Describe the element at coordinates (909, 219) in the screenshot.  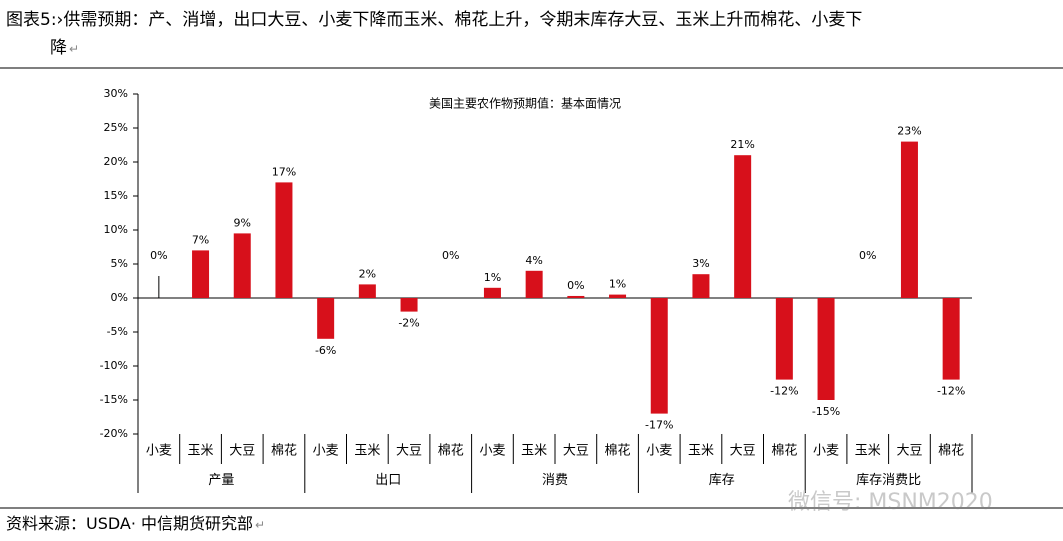
I see `bar-库存消费比-大豆` at that location.